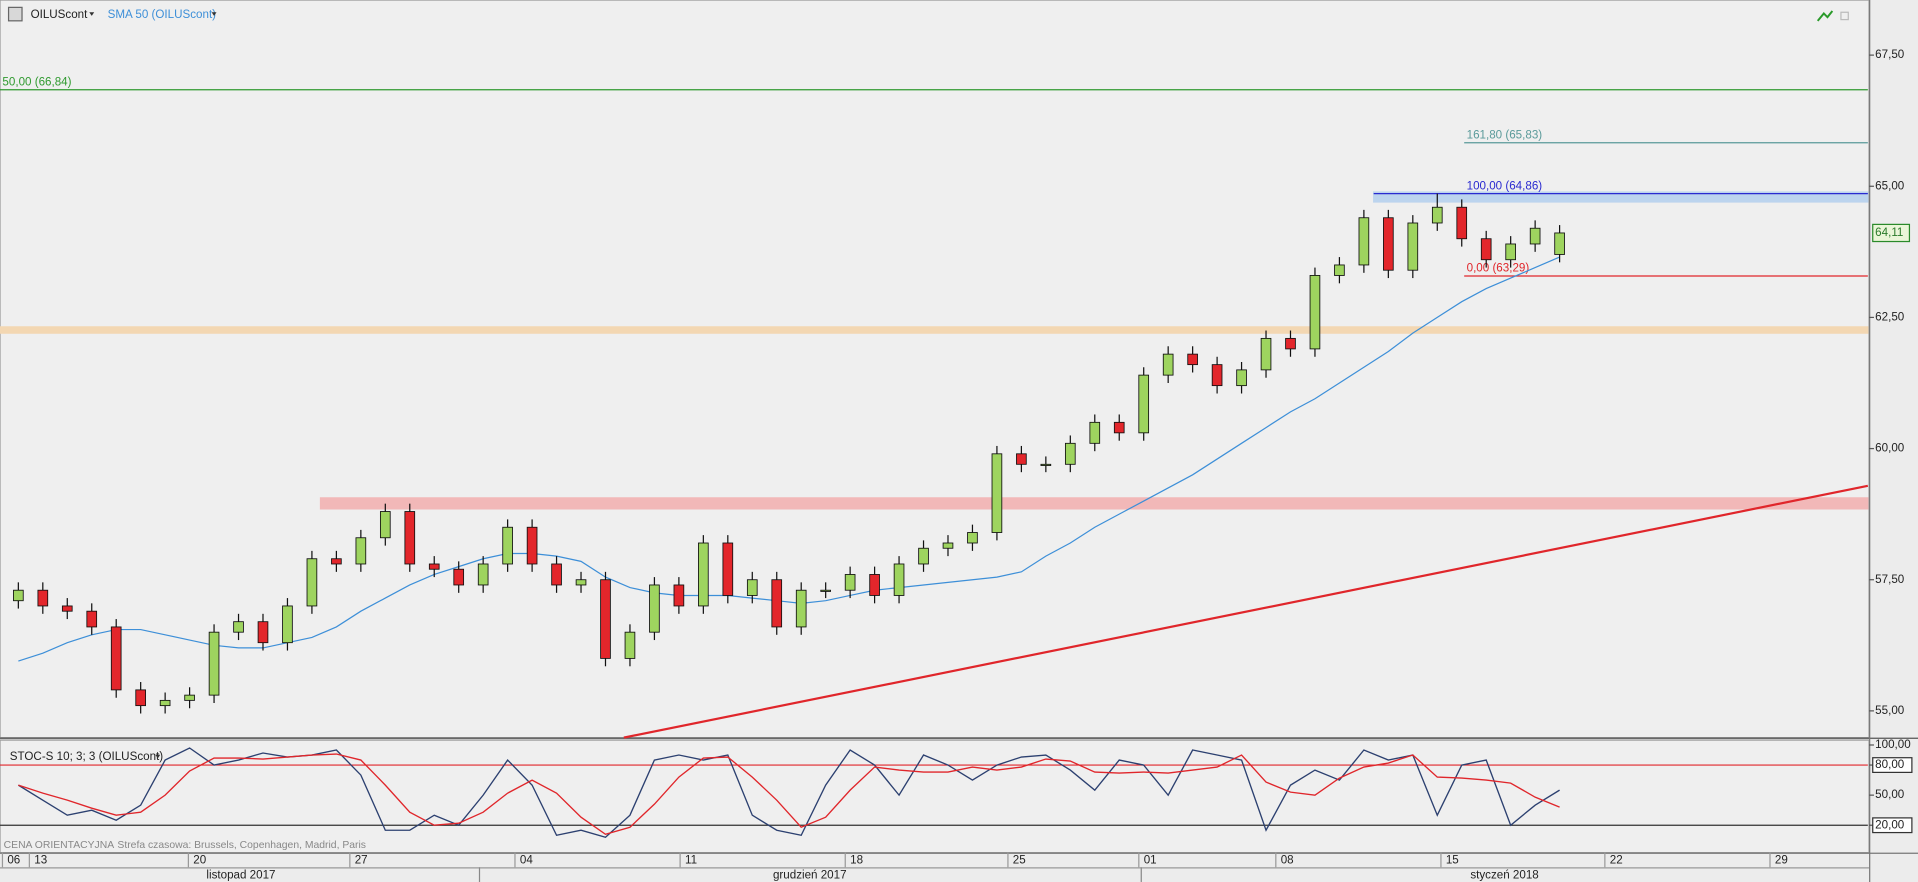 The height and width of the screenshot is (882, 1918). I want to click on x-tick-label: 22, so click(1616, 860).